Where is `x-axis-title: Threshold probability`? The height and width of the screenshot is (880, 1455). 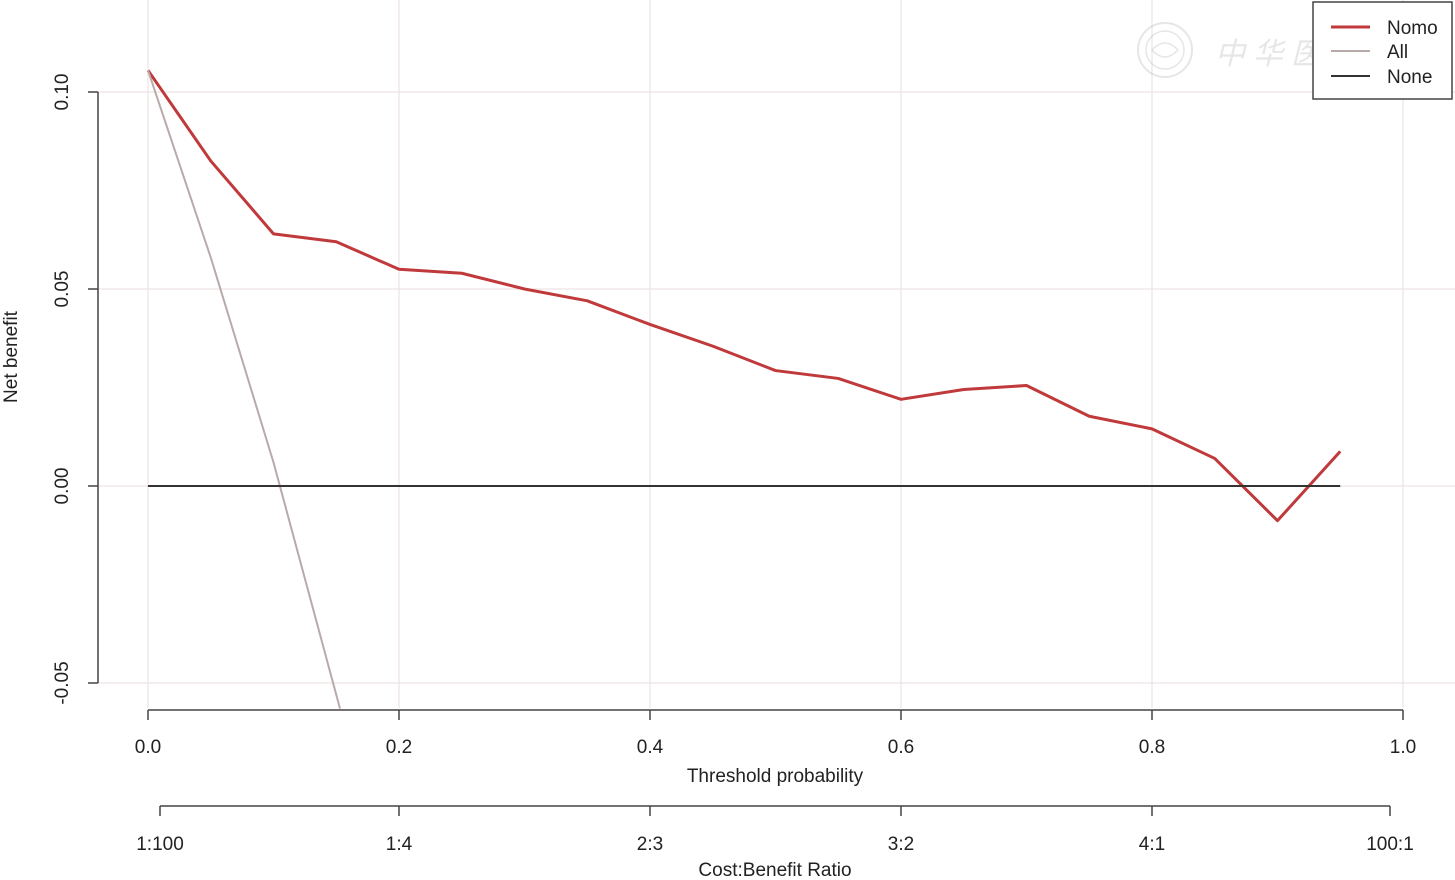
x-axis-title: Threshold probability is located at coordinates (775, 776).